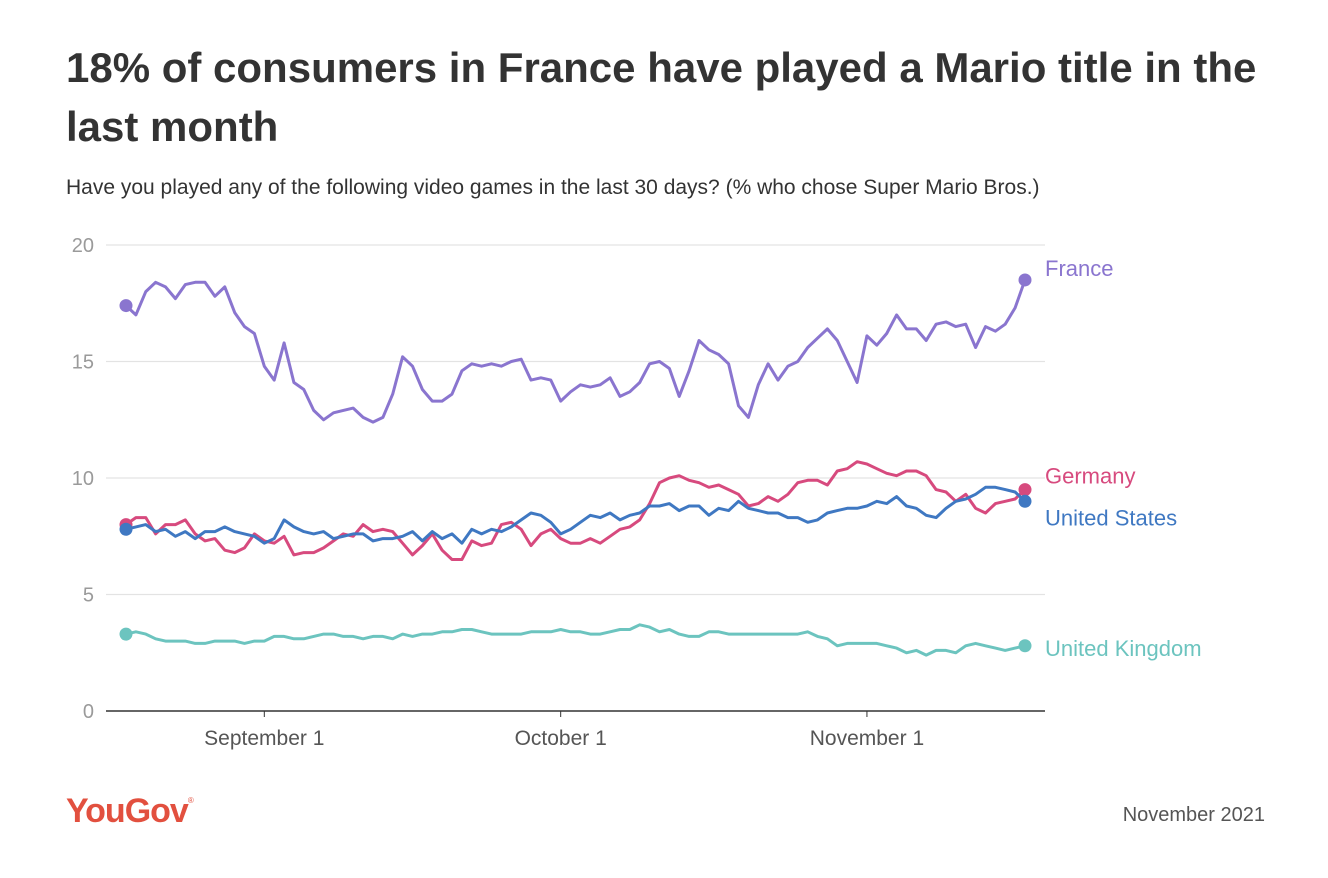 The height and width of the screenshot is (878, 1328). What do you see at coordinates (575, 640) in the screenshot?
I see `series-line-united-kingdom` at bounding box center [575, 640].